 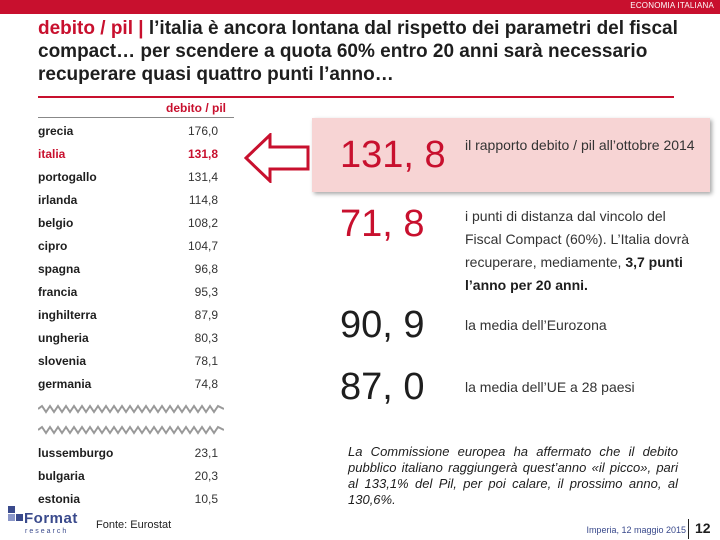 What do you see at coordinates (206, 315) in the screenshot?
I see `country-value: 87,9` at bounding box center [206, 315].